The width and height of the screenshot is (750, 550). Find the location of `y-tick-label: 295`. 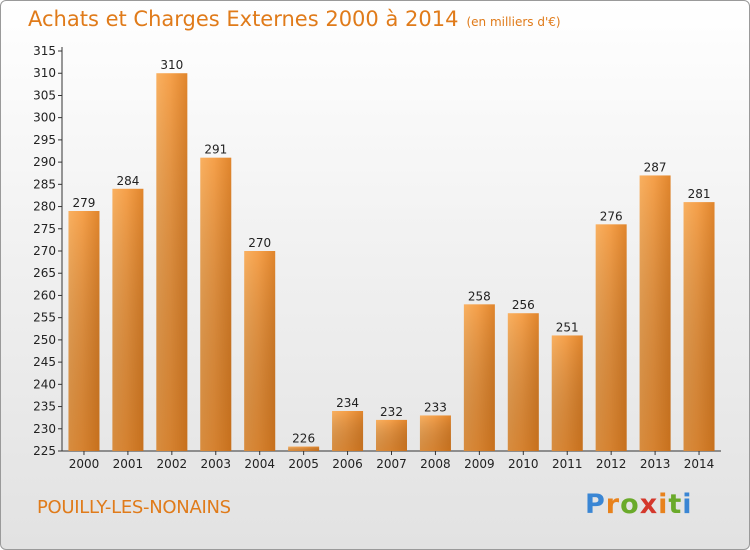

y-tick-label: 295 is located at coordinates (44, 140).